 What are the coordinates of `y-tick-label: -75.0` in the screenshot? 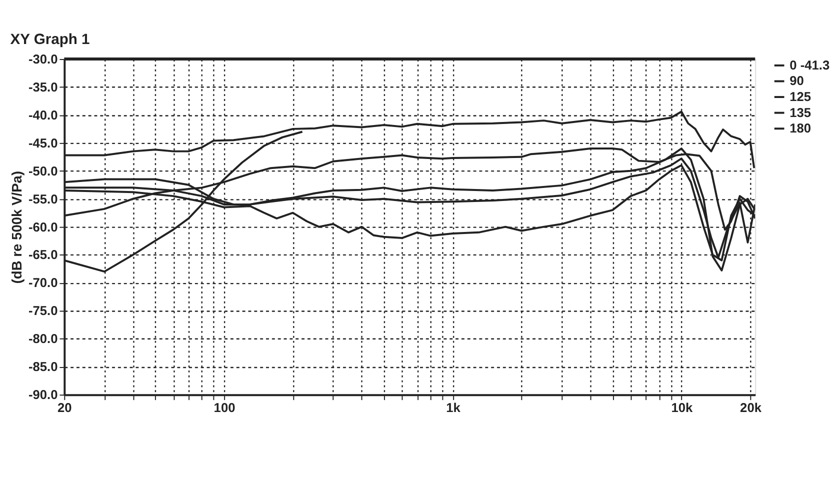 It's located at (43, 310).